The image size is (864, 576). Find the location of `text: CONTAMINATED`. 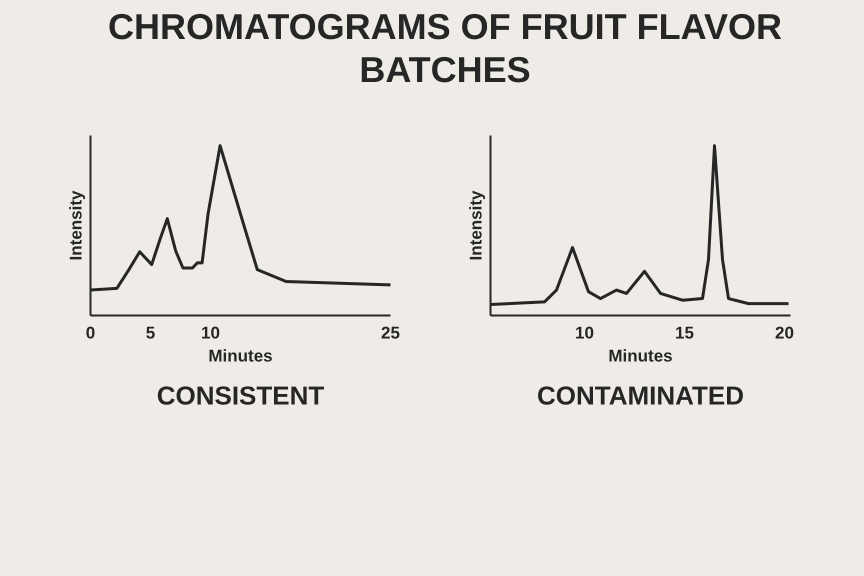

text: CONTAMINATED is located at coordinates (640, 395).